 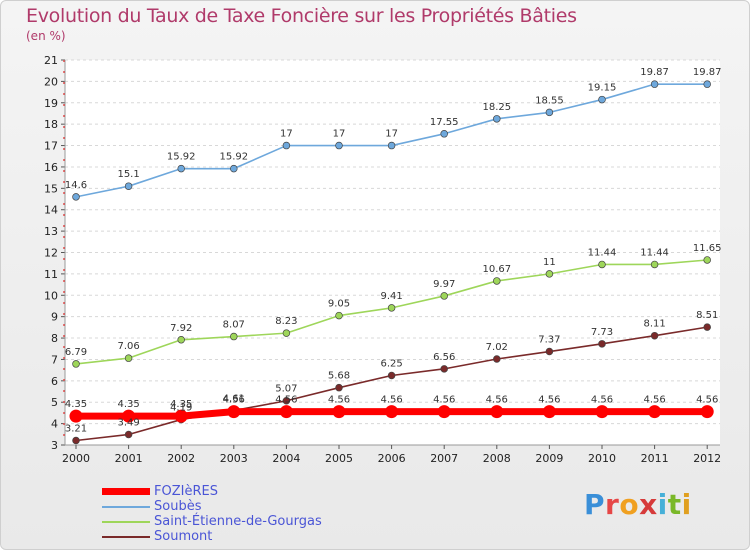 I want to click on data-label: 19.15, so click(x=602, y=88).